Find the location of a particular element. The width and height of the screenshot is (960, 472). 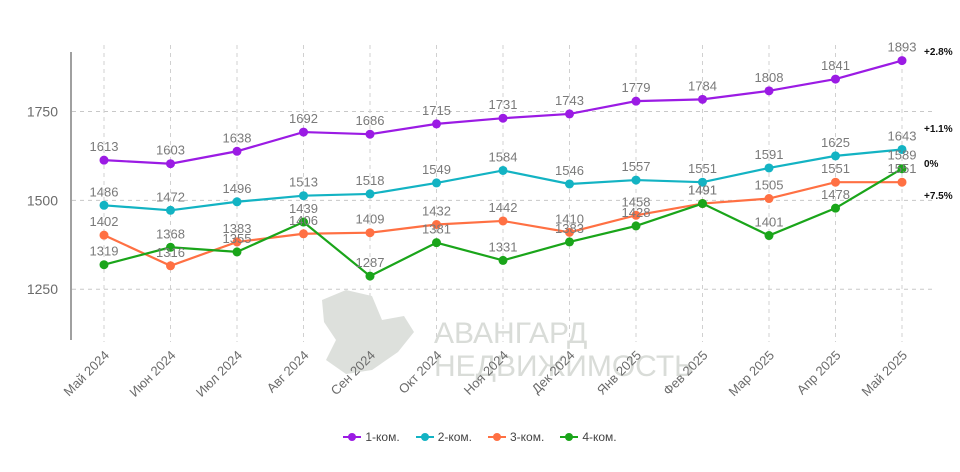

data-label: 1401 is located at coordinates (769, 222).